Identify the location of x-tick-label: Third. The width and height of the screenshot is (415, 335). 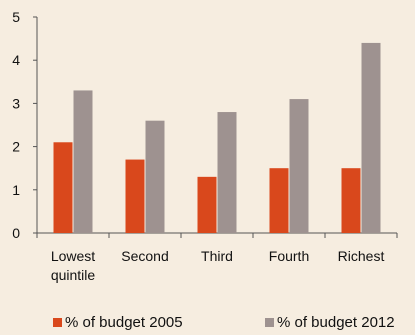
(217, 256).